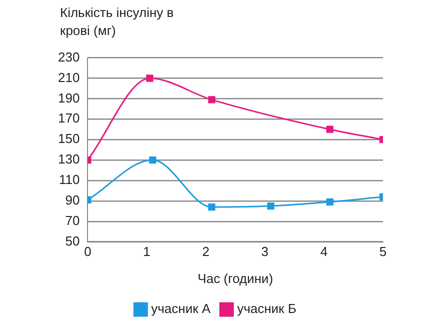 The image size is (433, 330). I want to click on y-axis-title: Кількість інсуліну в крові (мг), so click(117, 22).